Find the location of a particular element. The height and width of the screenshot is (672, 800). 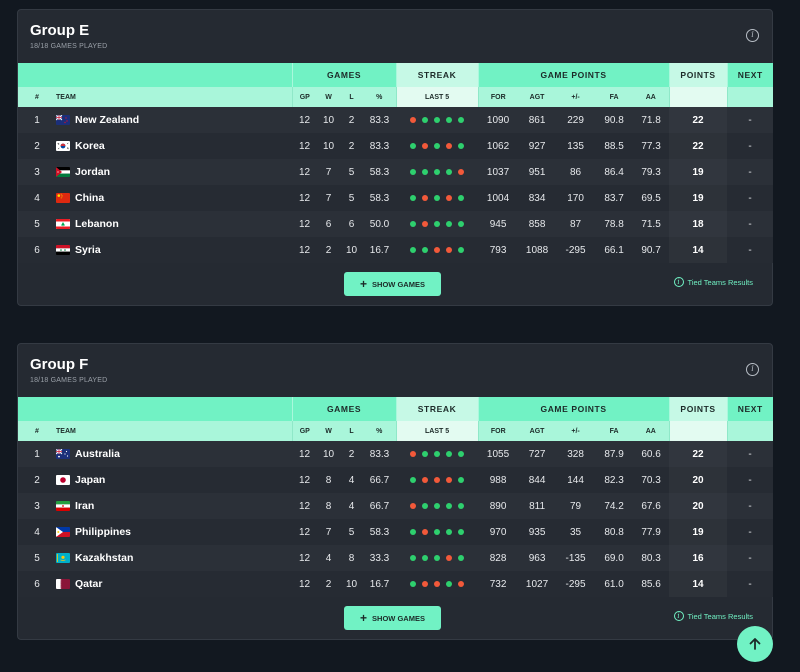

team-cell: China is located at coordinates (174, 198).